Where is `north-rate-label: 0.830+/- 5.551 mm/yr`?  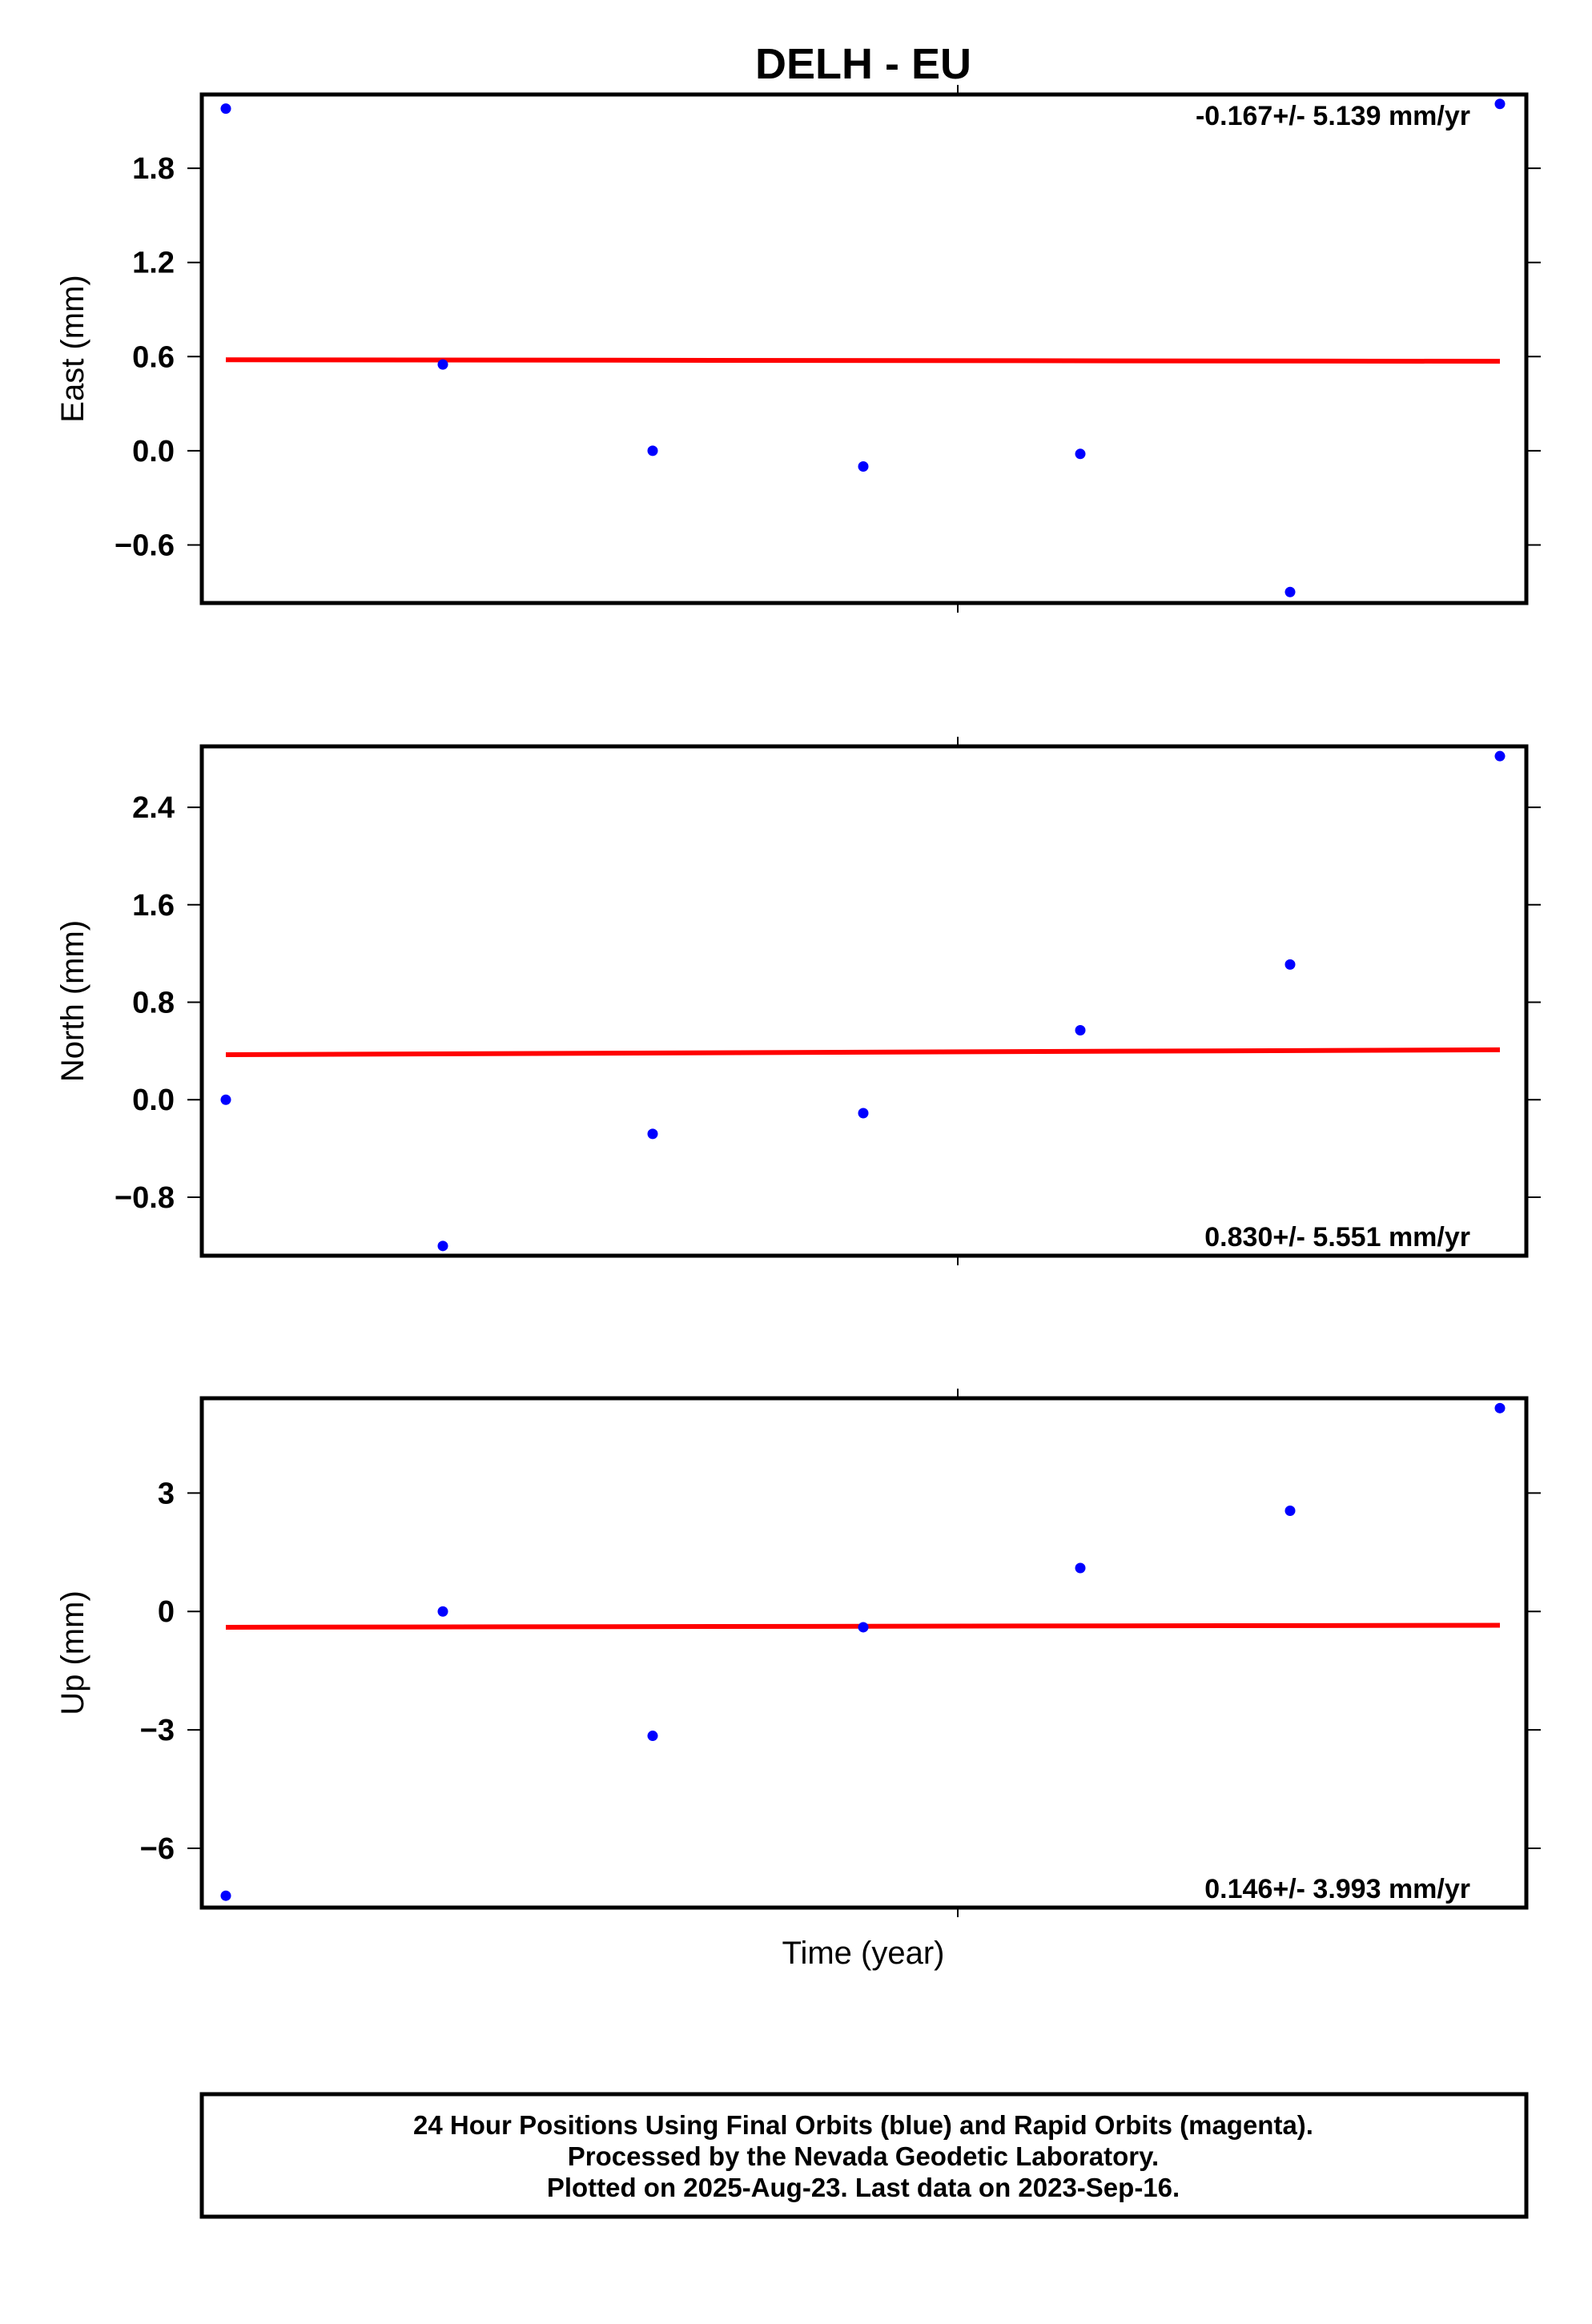 north-rate-label: 0.830+/- 5.551 mm/yr is located at coordinates (1337, 1237).